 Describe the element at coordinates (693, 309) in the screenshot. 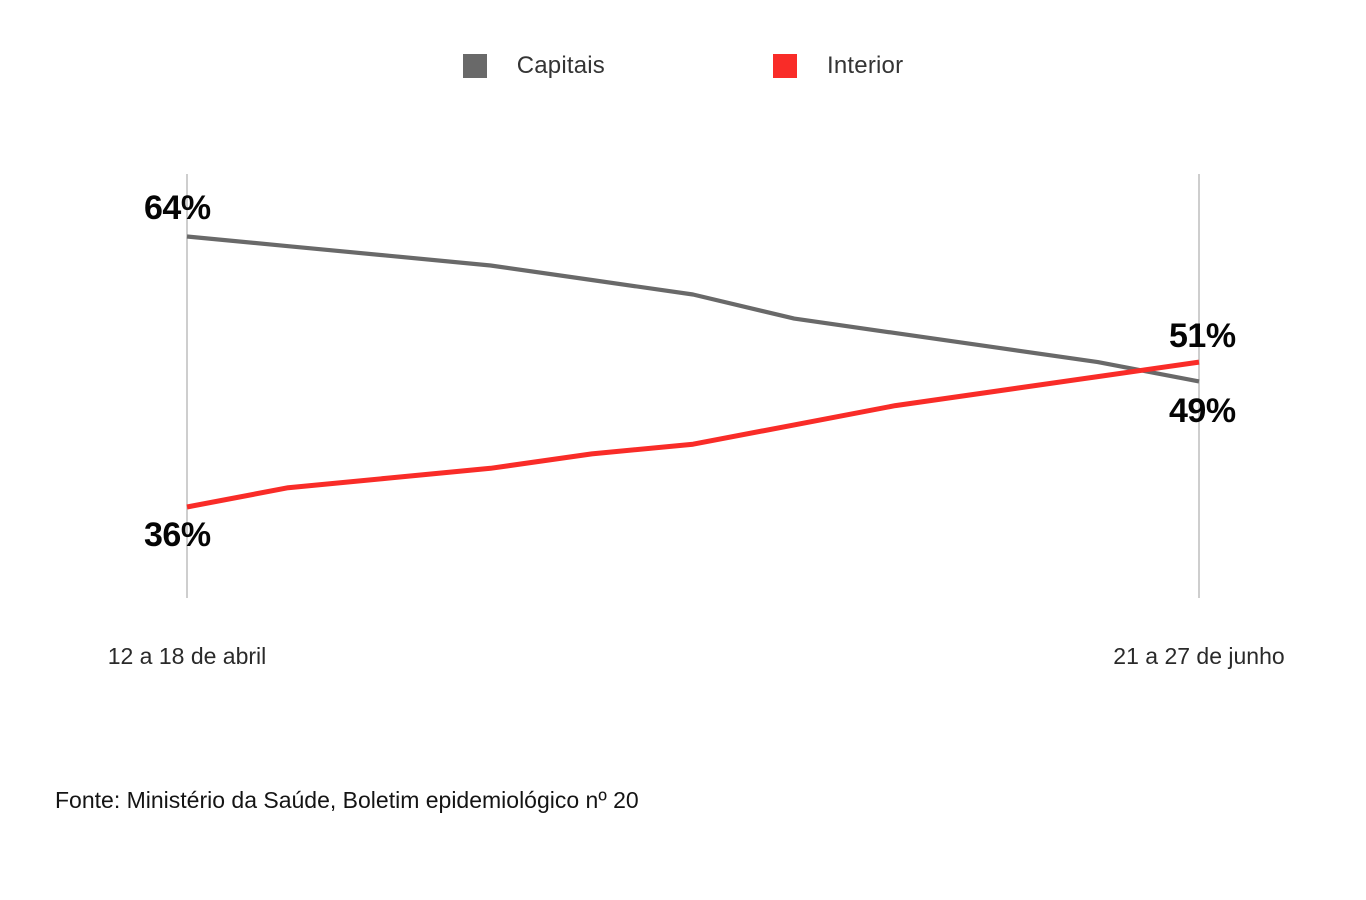

I see `series-line-capitais` at that location.